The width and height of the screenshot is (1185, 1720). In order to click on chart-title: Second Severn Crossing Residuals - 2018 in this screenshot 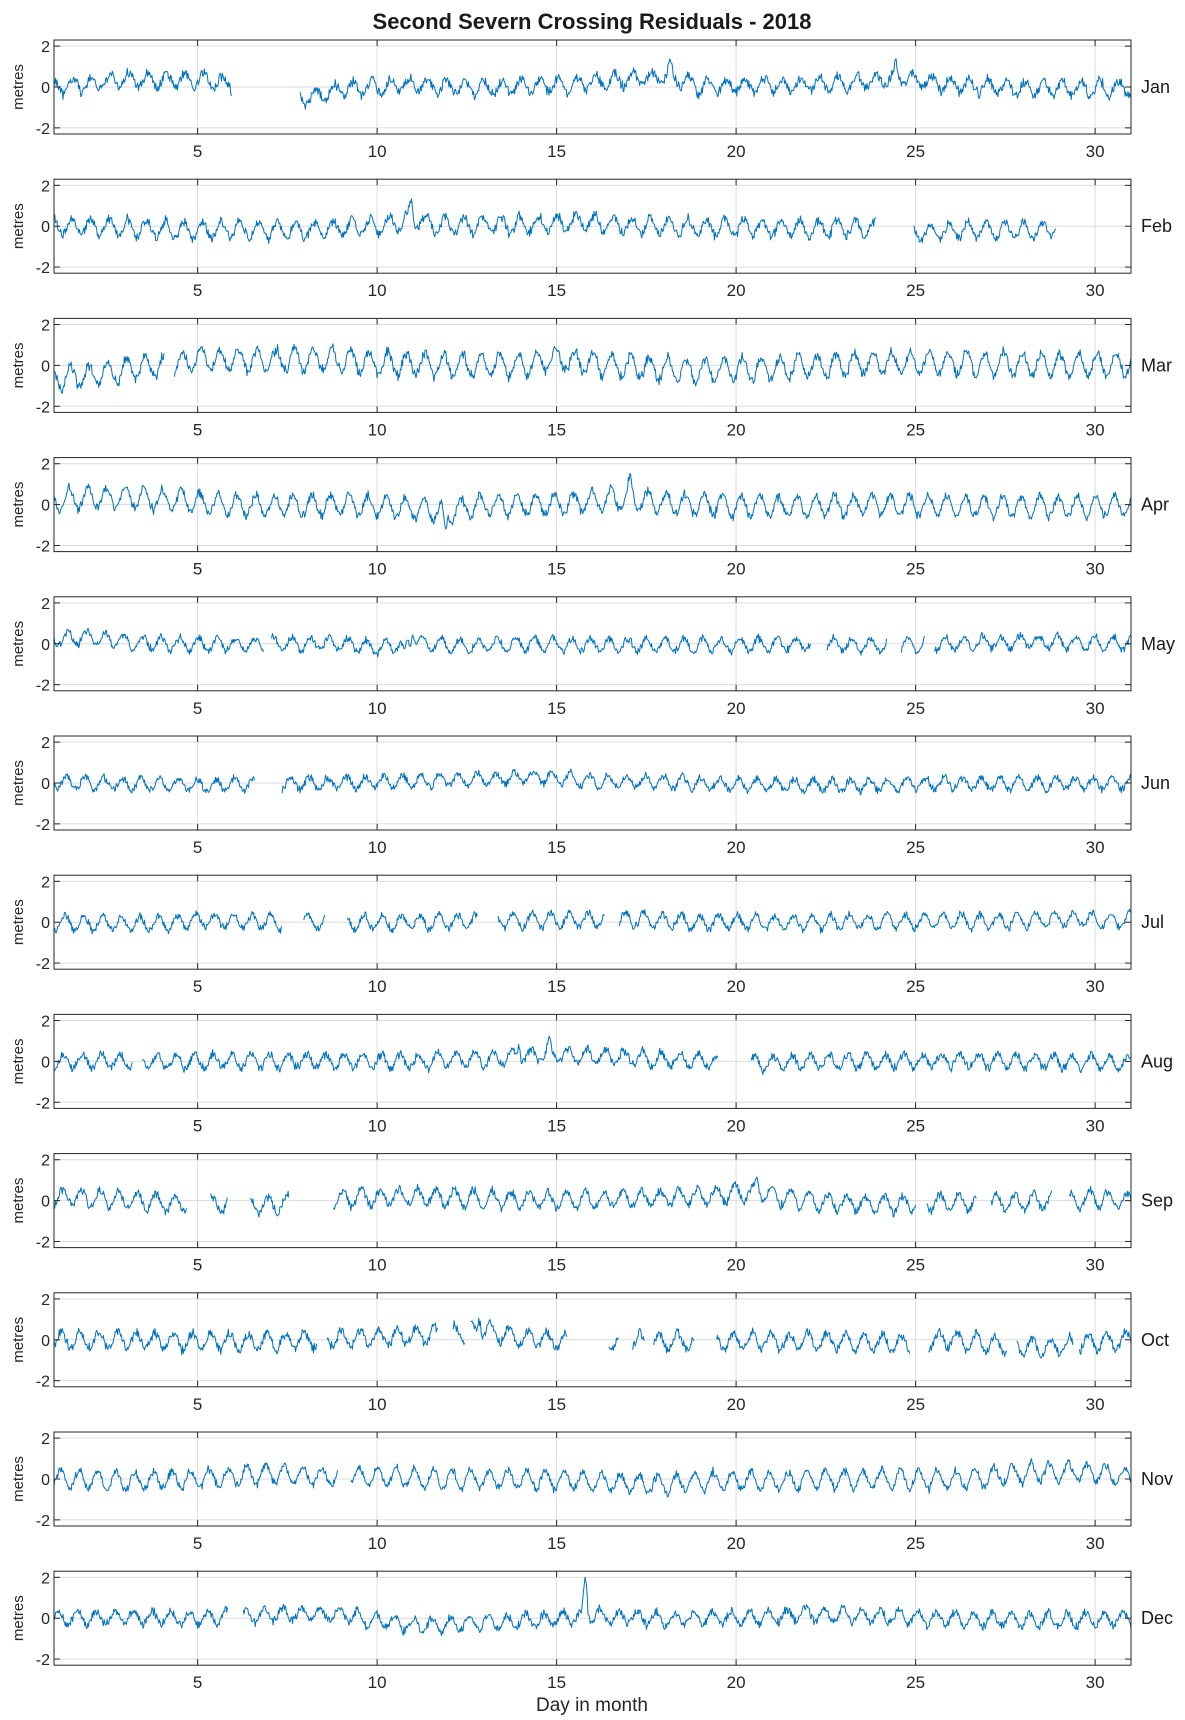, I will do `click(592, 21)`.